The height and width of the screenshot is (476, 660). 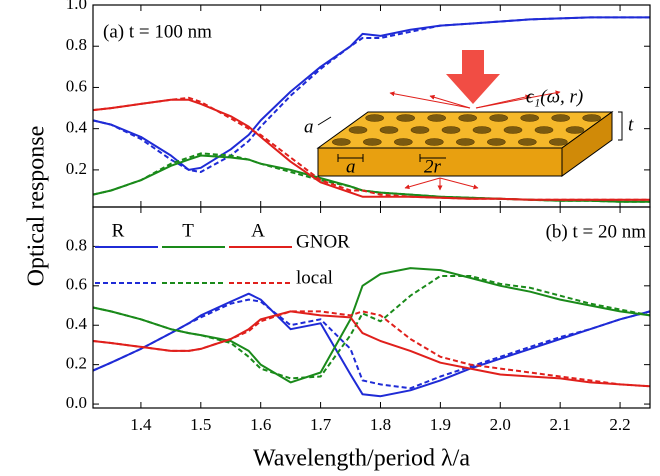 I want to click on inset-label: ϵ₁(ω, r), so click(x=554, y=96).